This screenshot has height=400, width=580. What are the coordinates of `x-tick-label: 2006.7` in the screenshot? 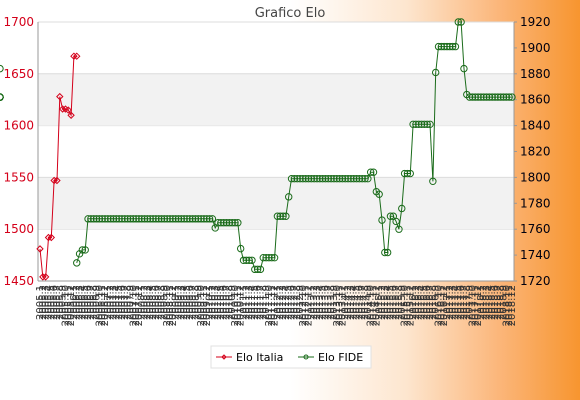 It's located at (91, 302).